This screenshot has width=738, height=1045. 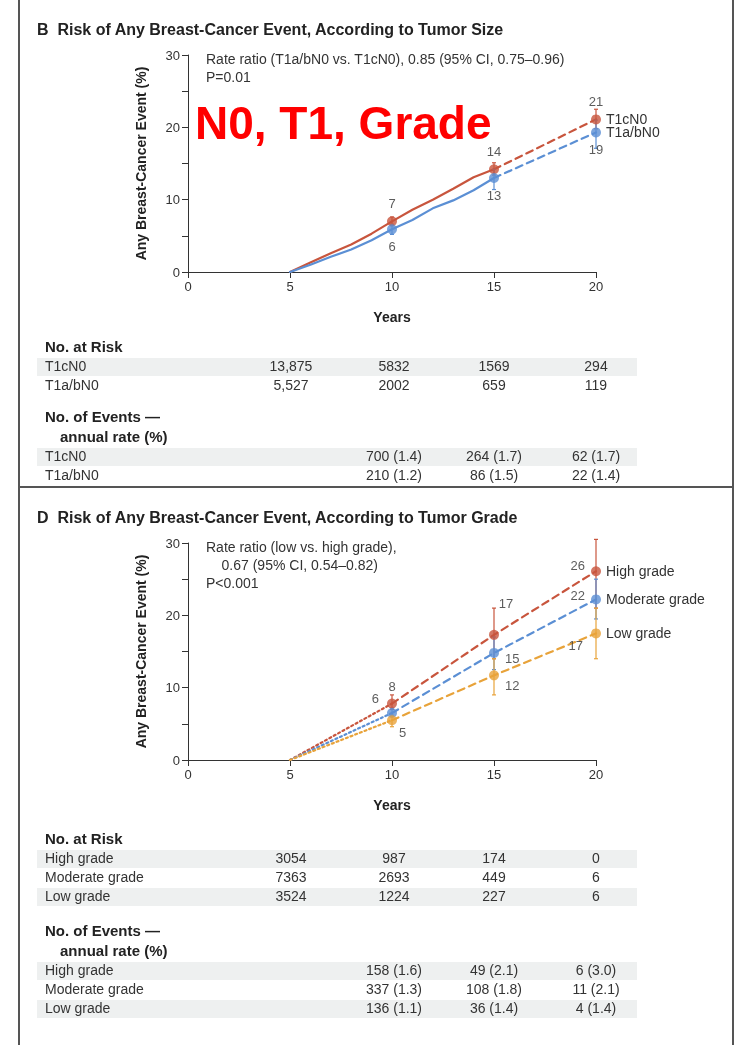 What do you see at coordinates (577, 565) in the screenshot?
I see `data-label: 26` at bounding box center [577, 565].